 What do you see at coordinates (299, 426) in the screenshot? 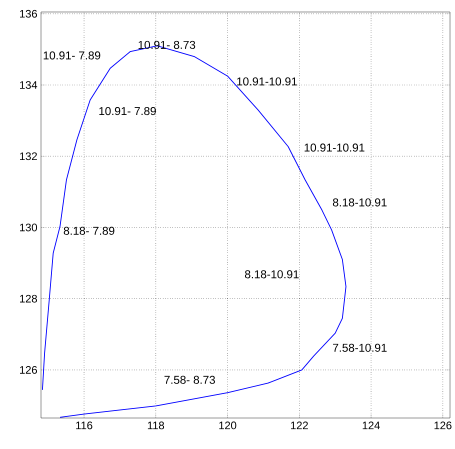
I see `x-tick-label: 122` at bounding box center [299, 426].